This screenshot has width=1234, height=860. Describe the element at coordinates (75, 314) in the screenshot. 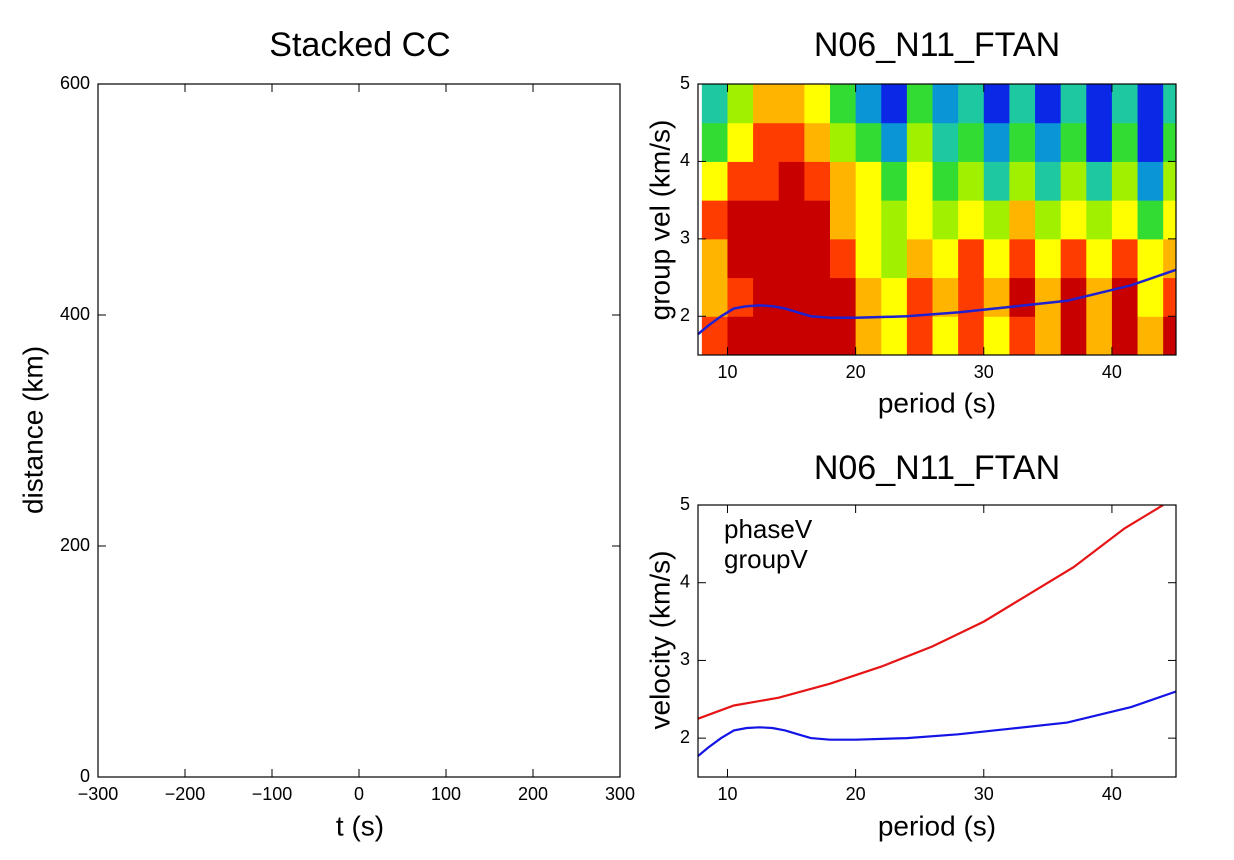

I see `y-tick-label: 400` at that location.